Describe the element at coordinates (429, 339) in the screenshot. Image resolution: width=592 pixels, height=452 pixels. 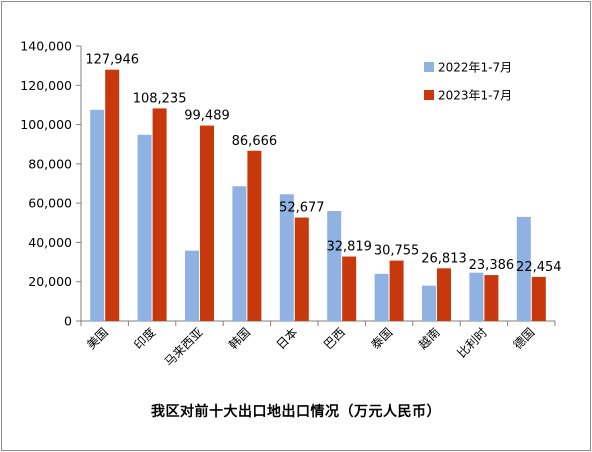
I see `category-label: 越南` at that location.